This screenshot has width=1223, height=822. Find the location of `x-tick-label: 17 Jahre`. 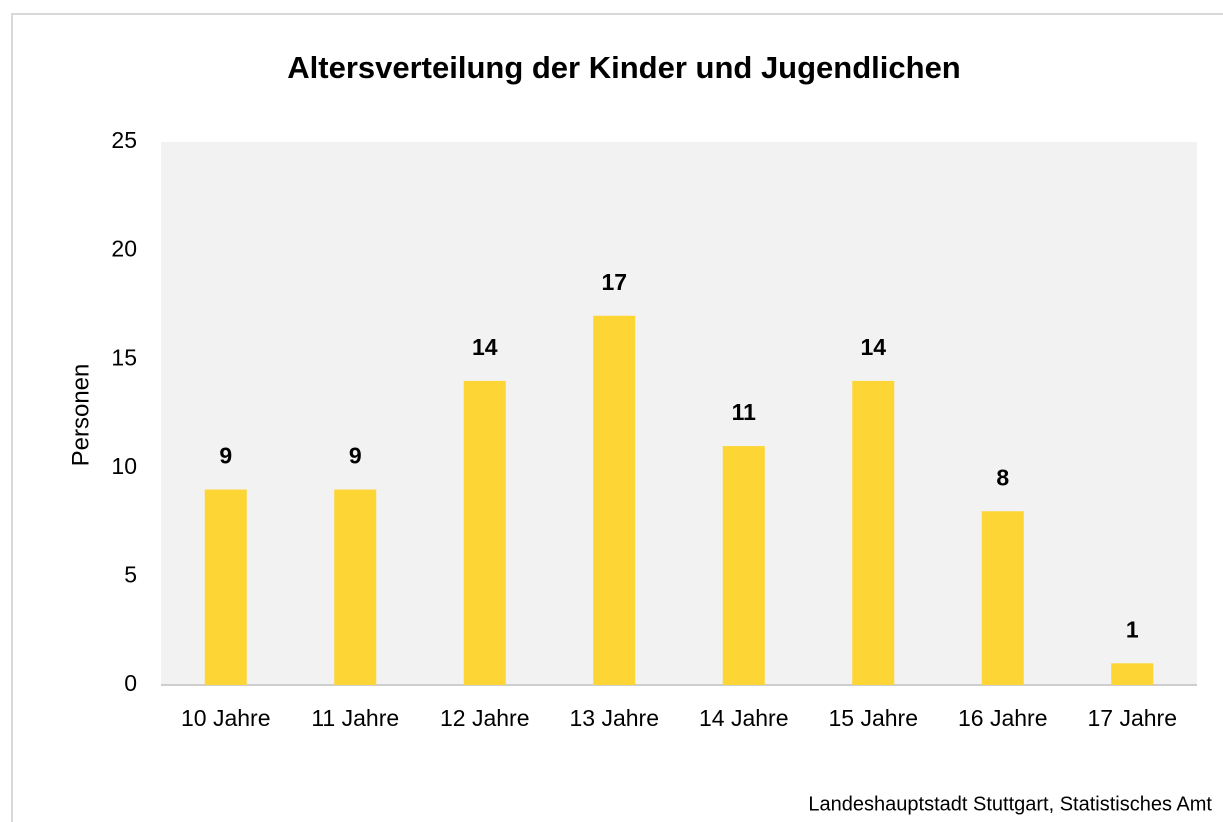

x-tick-label: 17 Jahre is located at coordinates (1132, 718).